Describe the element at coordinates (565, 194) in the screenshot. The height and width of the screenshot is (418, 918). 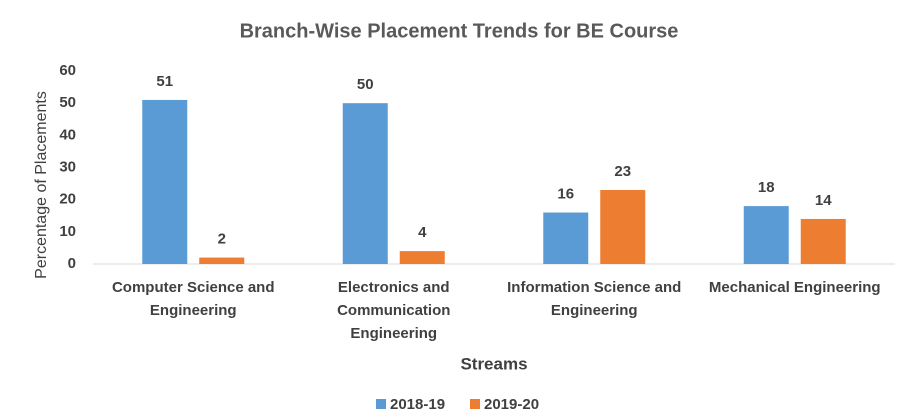
I see `data-label: 16` at that location.